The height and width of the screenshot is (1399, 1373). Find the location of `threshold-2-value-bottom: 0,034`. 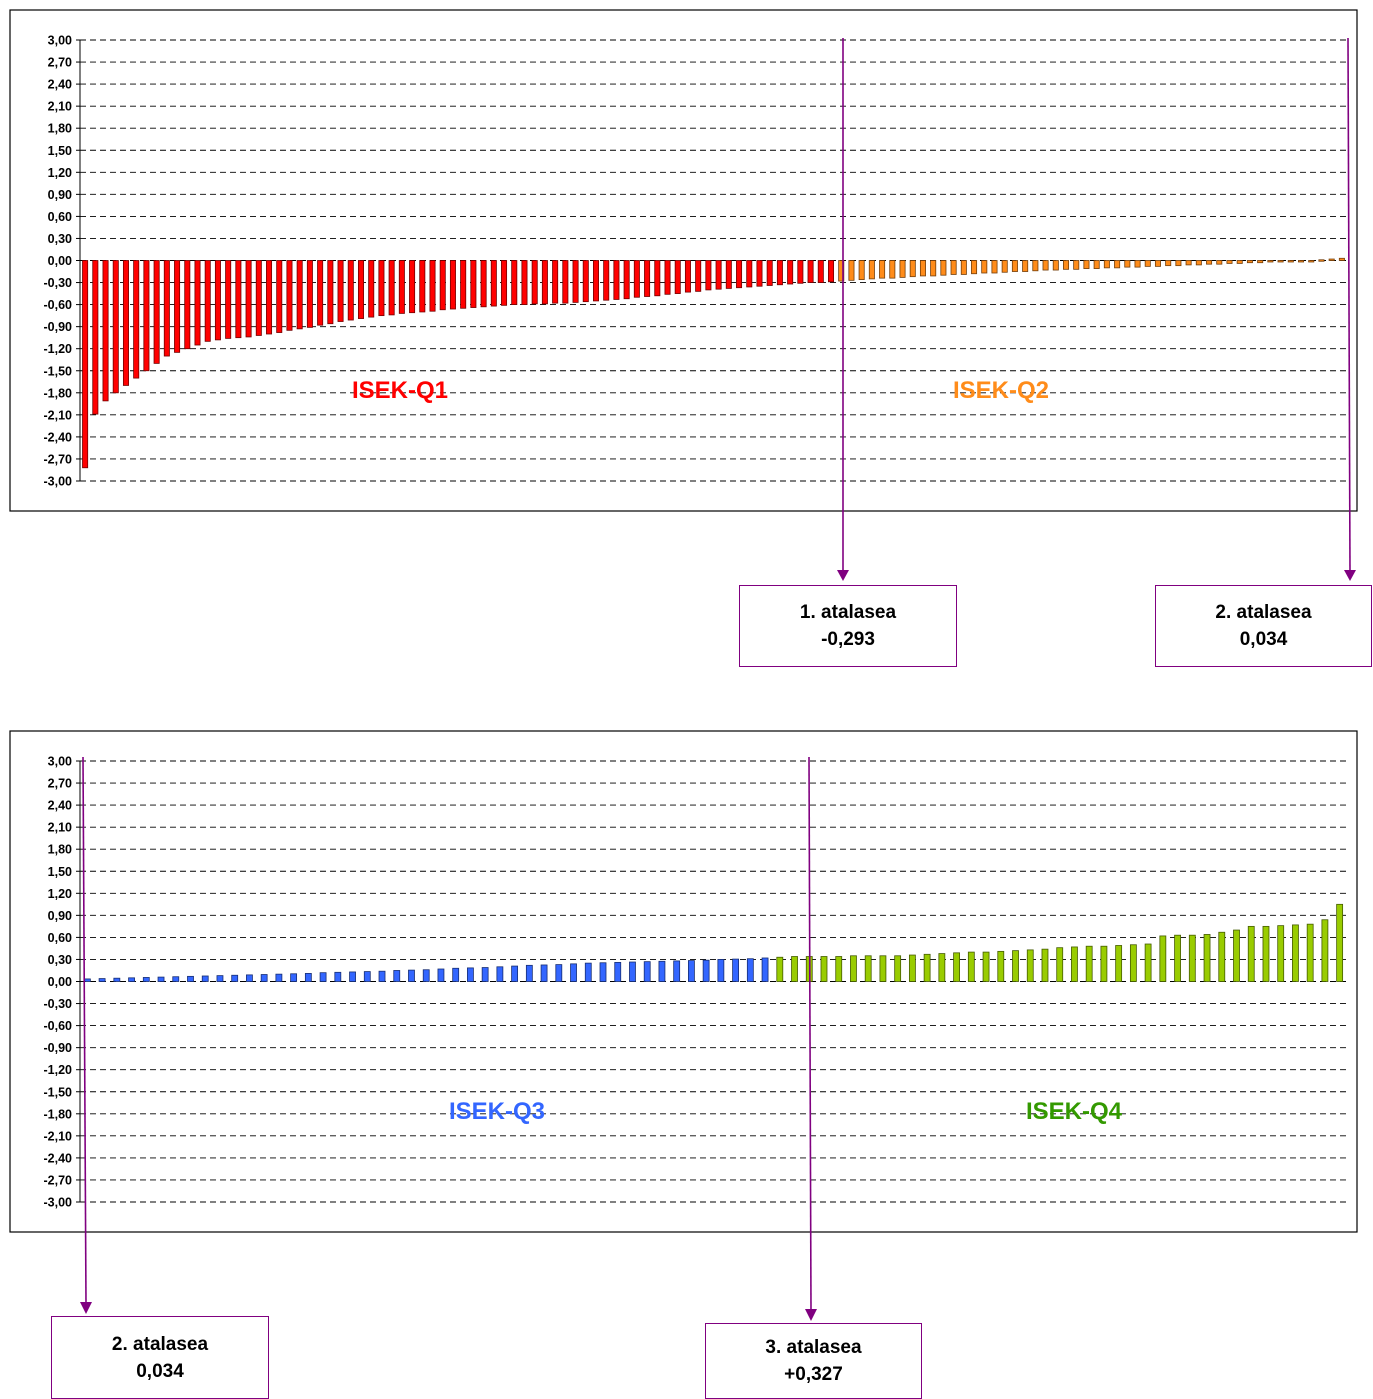

threshold-2-value-bottom: 0,034 is located at coordinates (160, 1371).